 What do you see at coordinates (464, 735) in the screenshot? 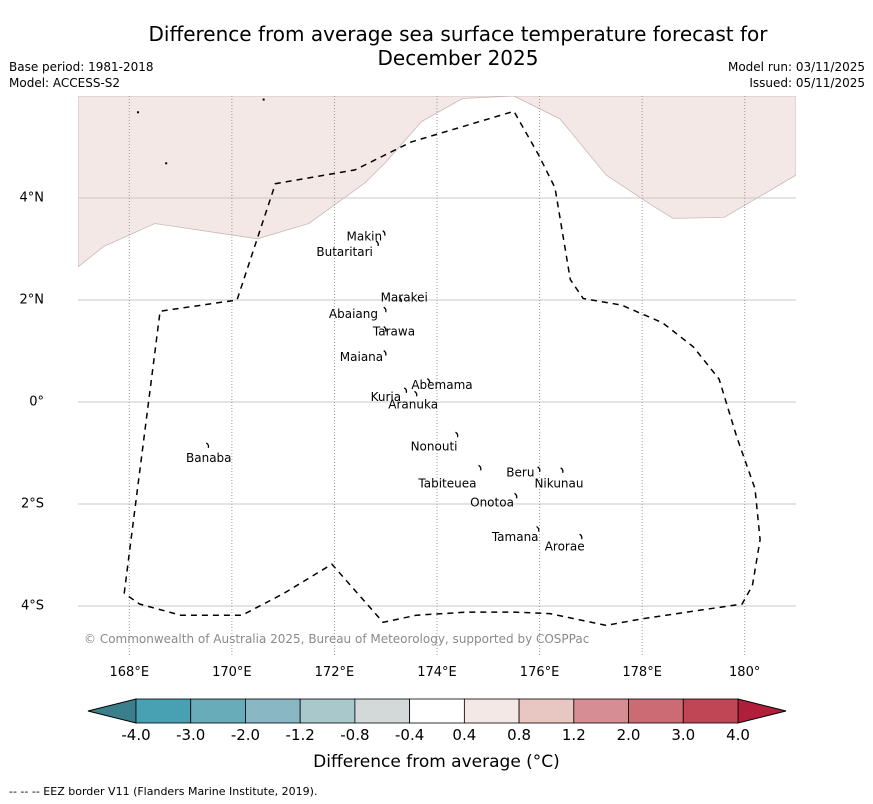
I see `colorbar-tick-label: 0.4` at bounding box center [464, 735].